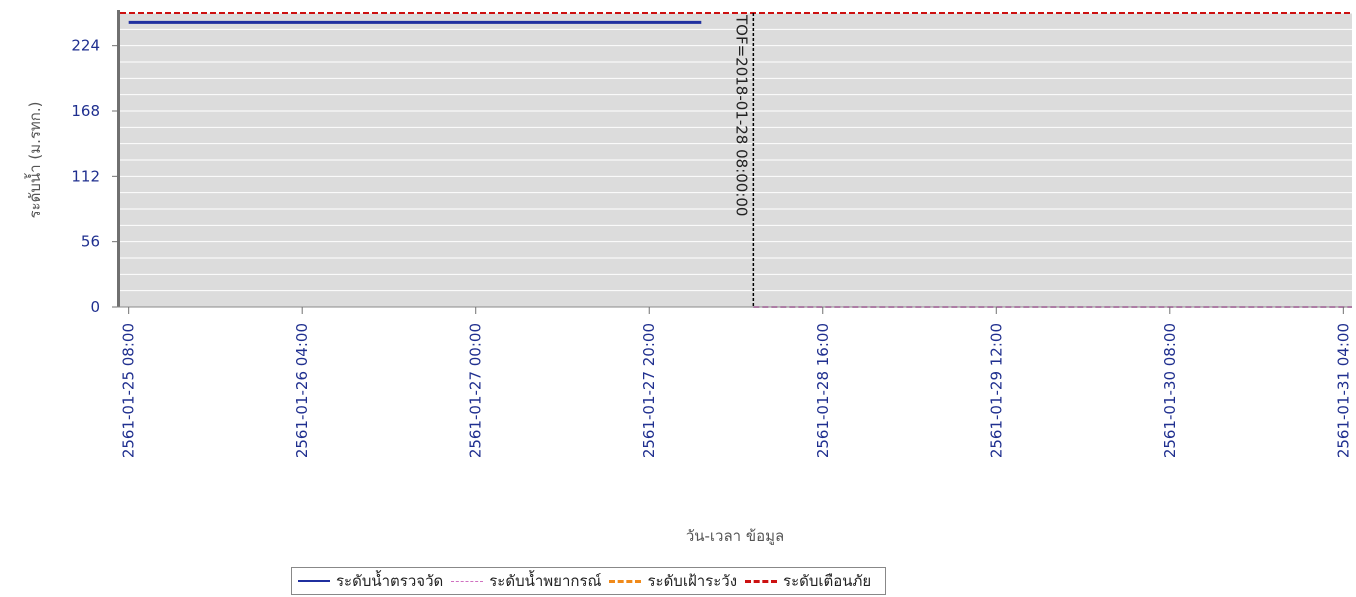  Describe the element at coordinates (741, 115) in the screenshot. I see `tof-annotation: TOF=2018-01-28 08:00:00` at that location.